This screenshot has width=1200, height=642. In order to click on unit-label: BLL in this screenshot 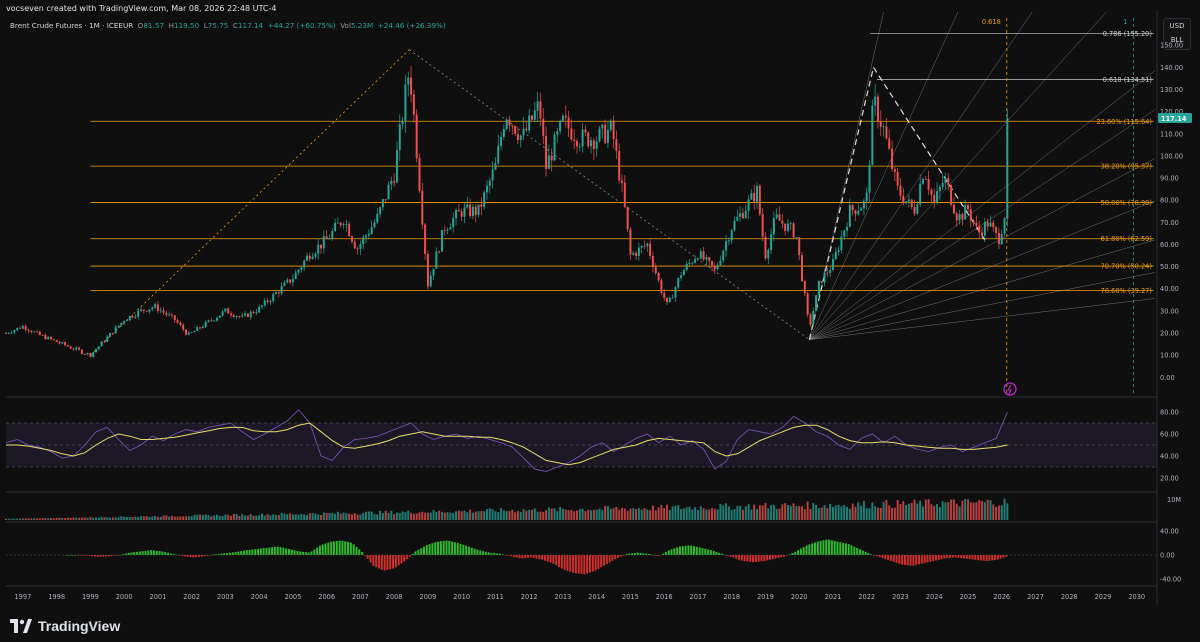, I will do `click(1177, 40)`.